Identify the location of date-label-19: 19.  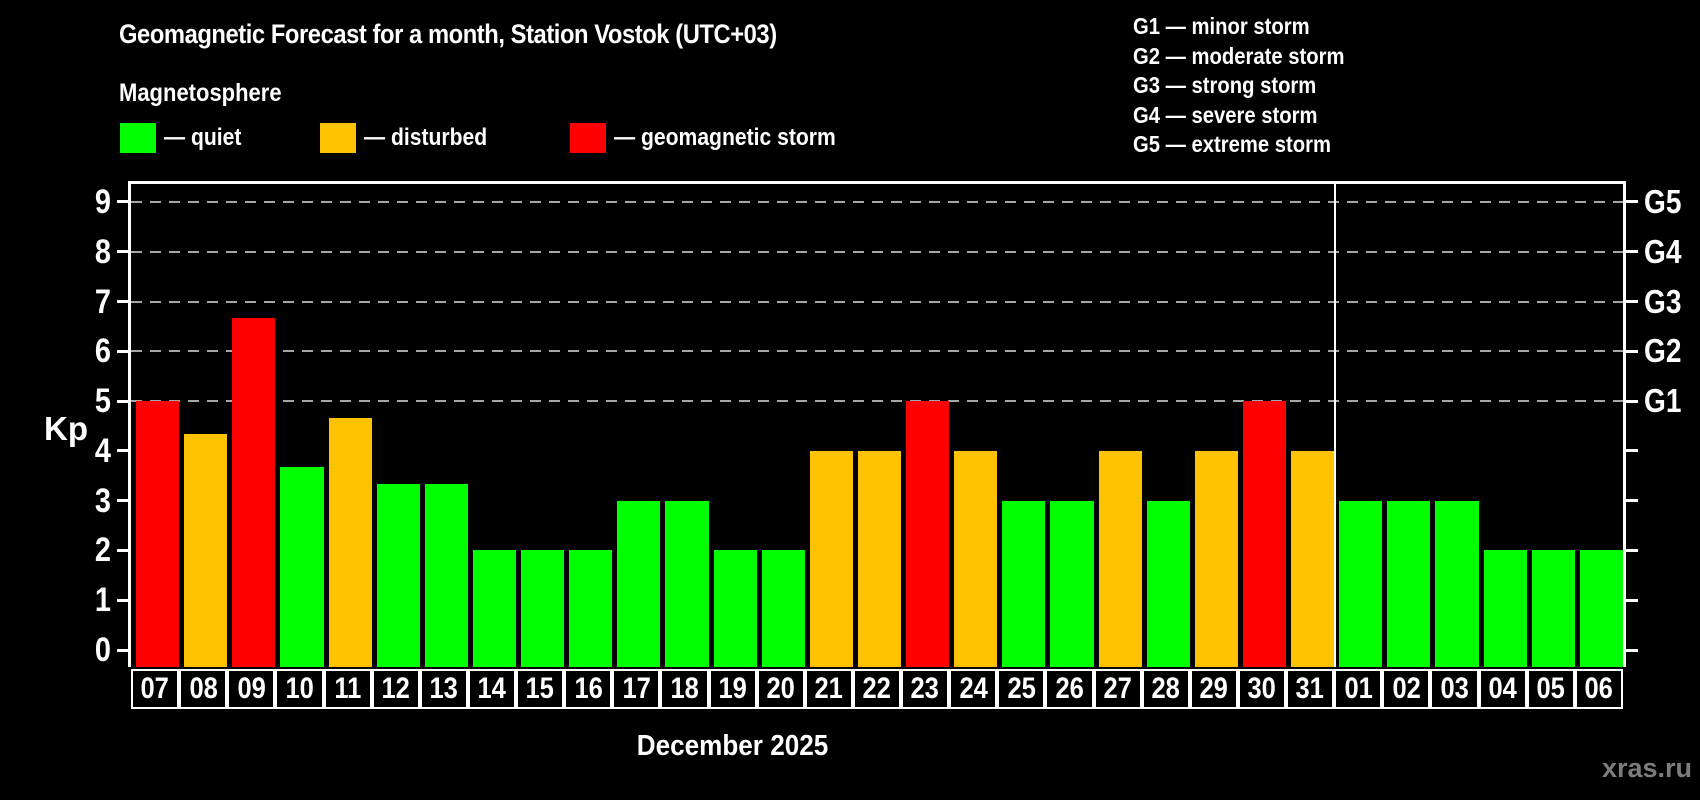
(732, 689).